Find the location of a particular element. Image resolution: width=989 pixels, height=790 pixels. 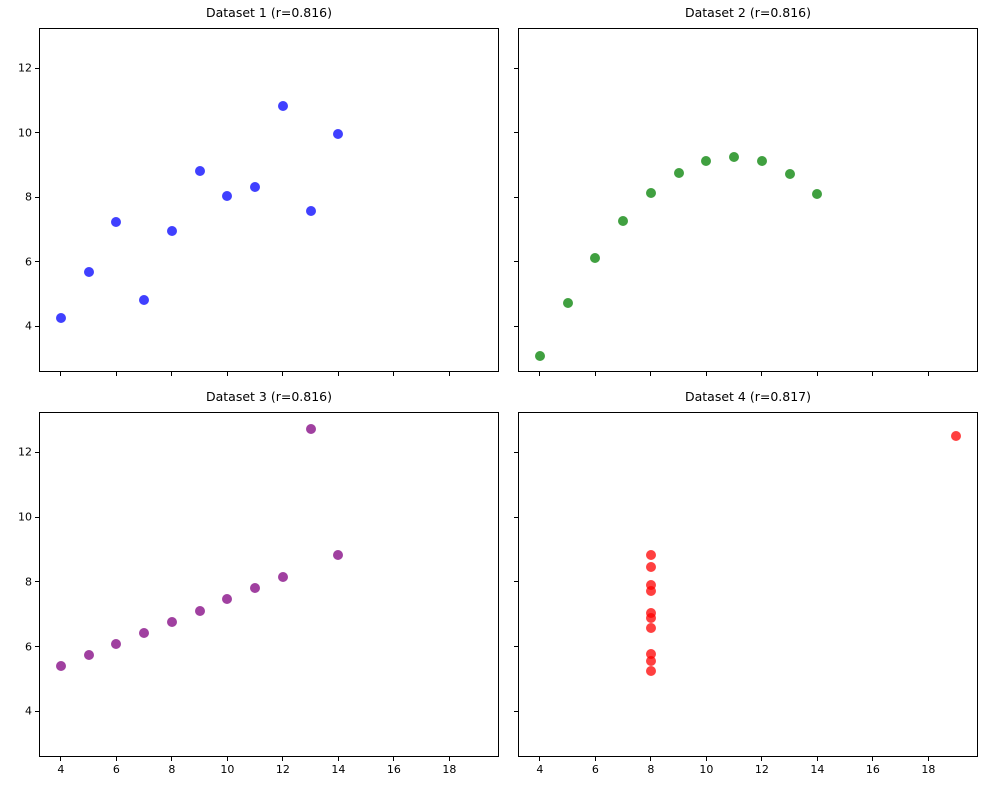

x-tick-label: 10 is located at coordinates (706, 769).